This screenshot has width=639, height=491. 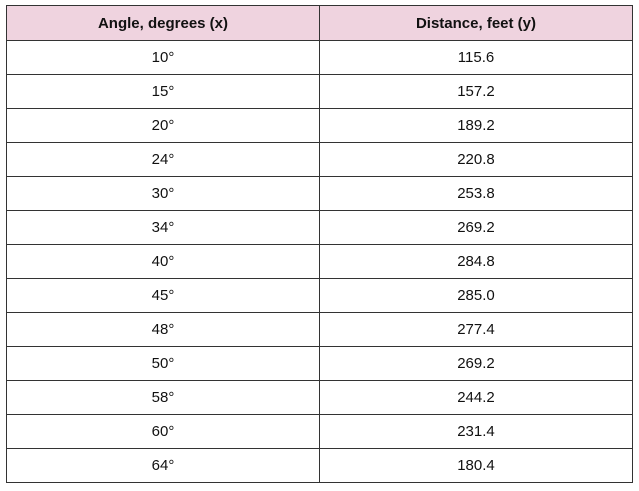 I want to click on header-distance: Distance, feet (y), so click(x=476, y=23).